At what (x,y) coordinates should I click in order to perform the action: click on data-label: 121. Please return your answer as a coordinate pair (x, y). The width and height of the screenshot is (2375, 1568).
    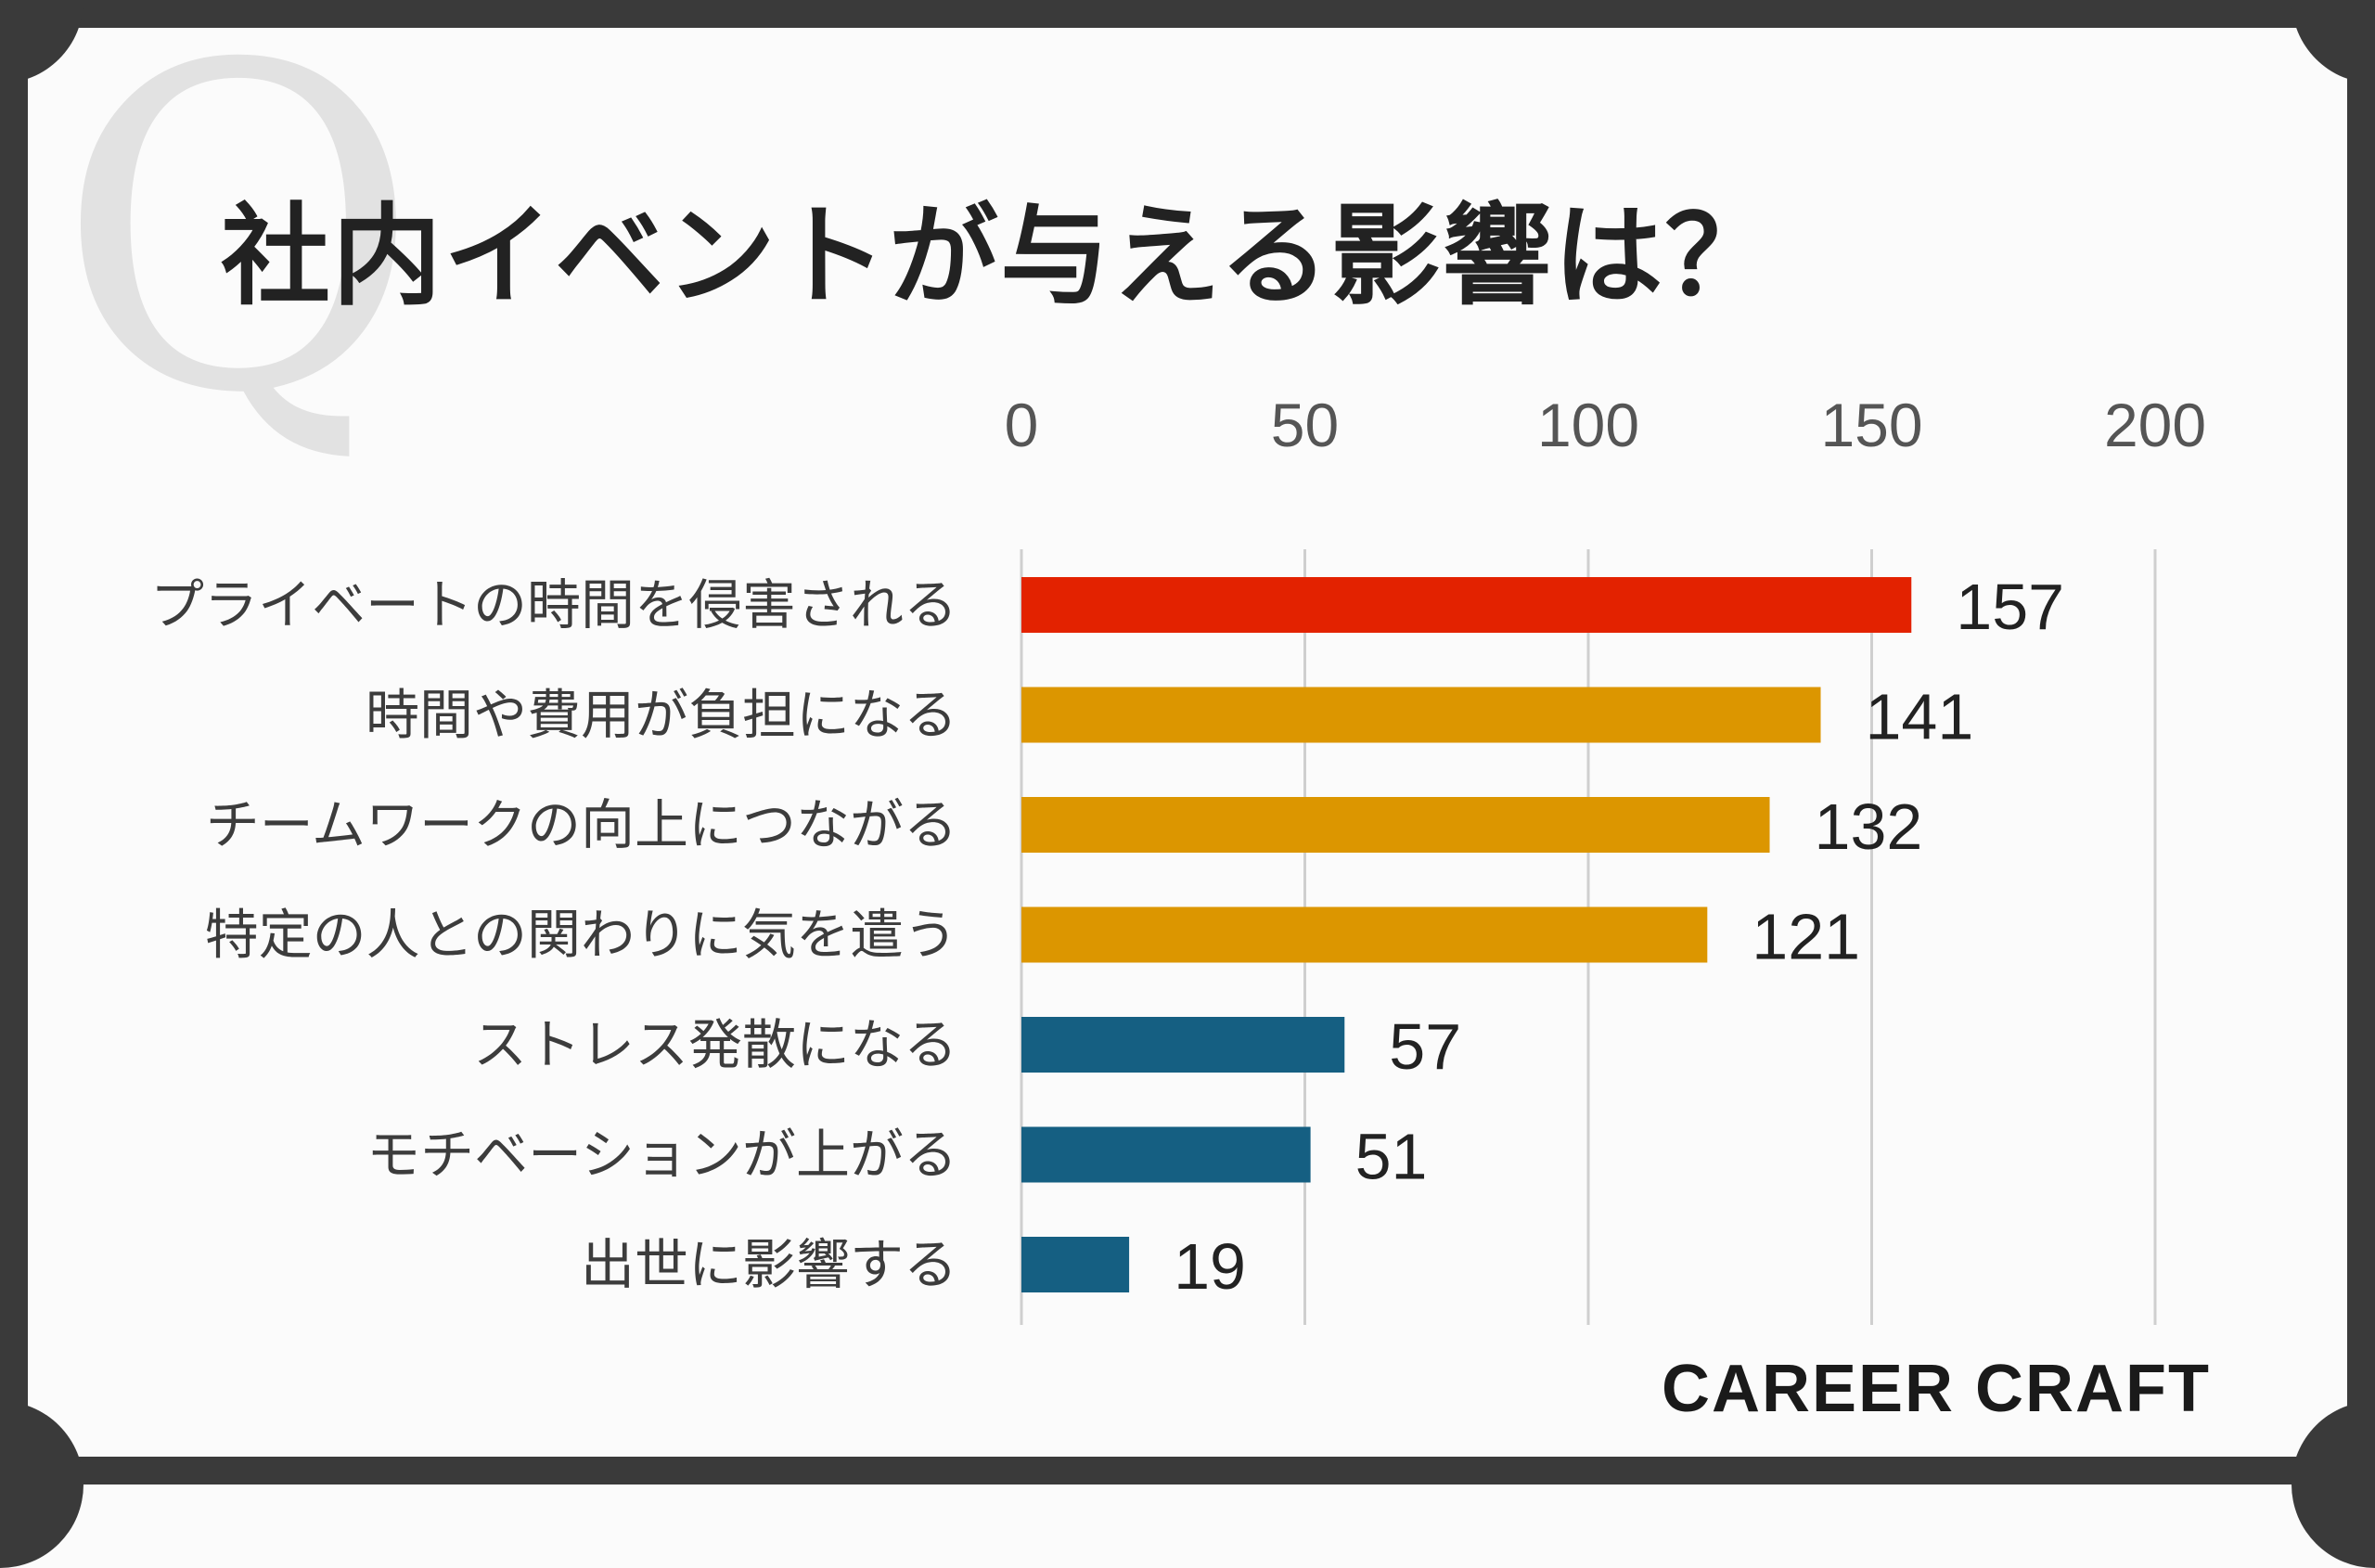
    Looking at the image, I should click on (1806, 937).